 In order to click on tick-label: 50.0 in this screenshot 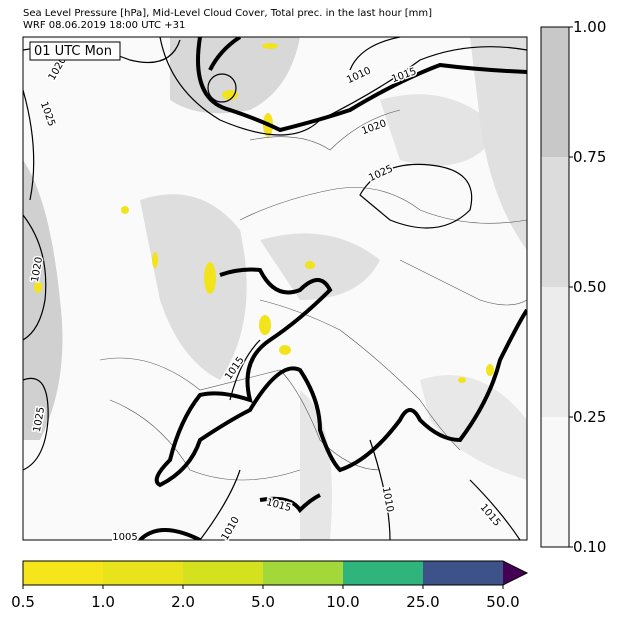, I will do `click(502, 602)`.